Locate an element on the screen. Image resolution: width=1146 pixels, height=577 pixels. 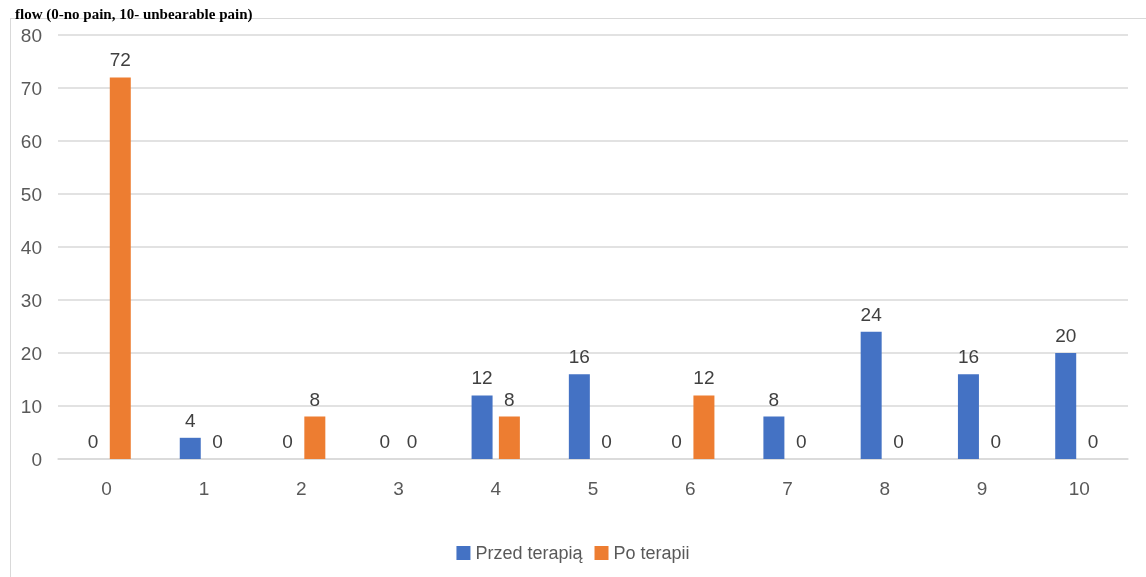
y-tick-label: 30 is located at coordinates (31, 300).